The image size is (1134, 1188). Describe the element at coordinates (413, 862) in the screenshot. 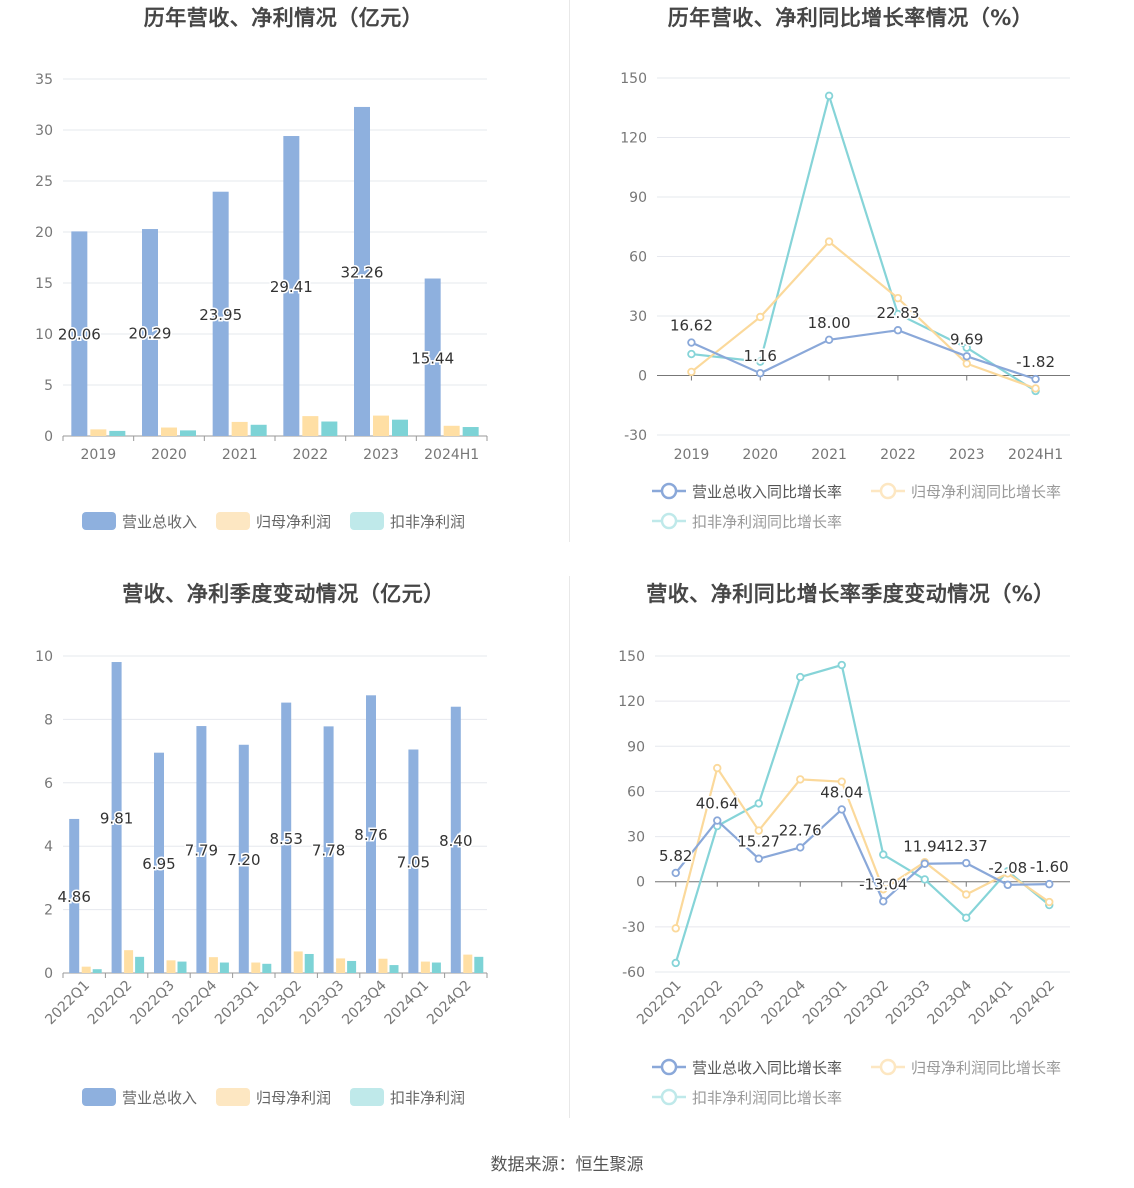

I see `data-label: 7.05` at that location.